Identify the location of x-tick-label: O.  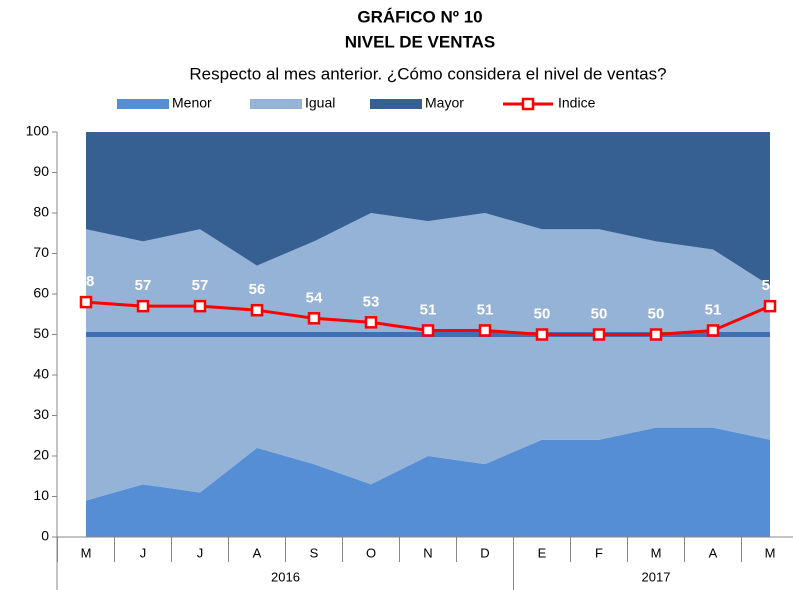
(371, 552).